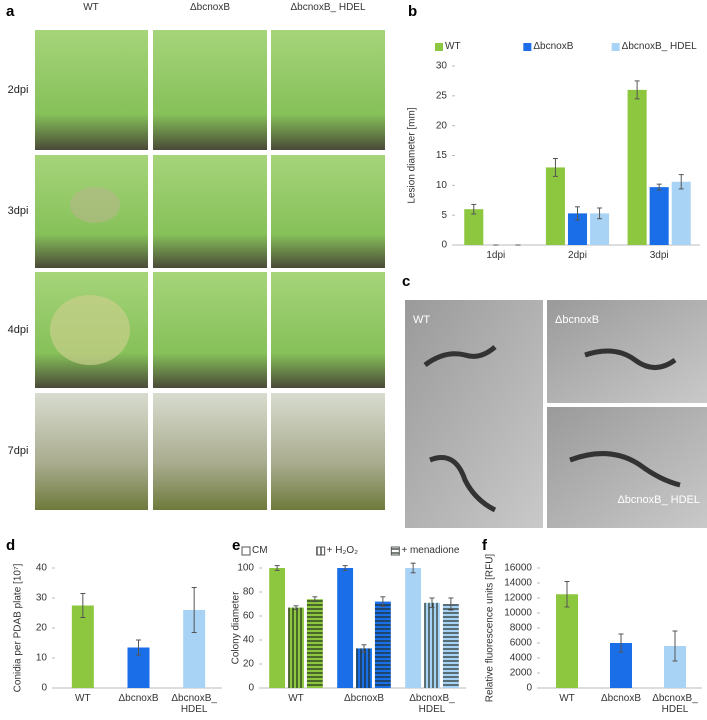 The image size is (707, 720). I want to click on x-tick-label-box: 2dpi, so click(577, 255).